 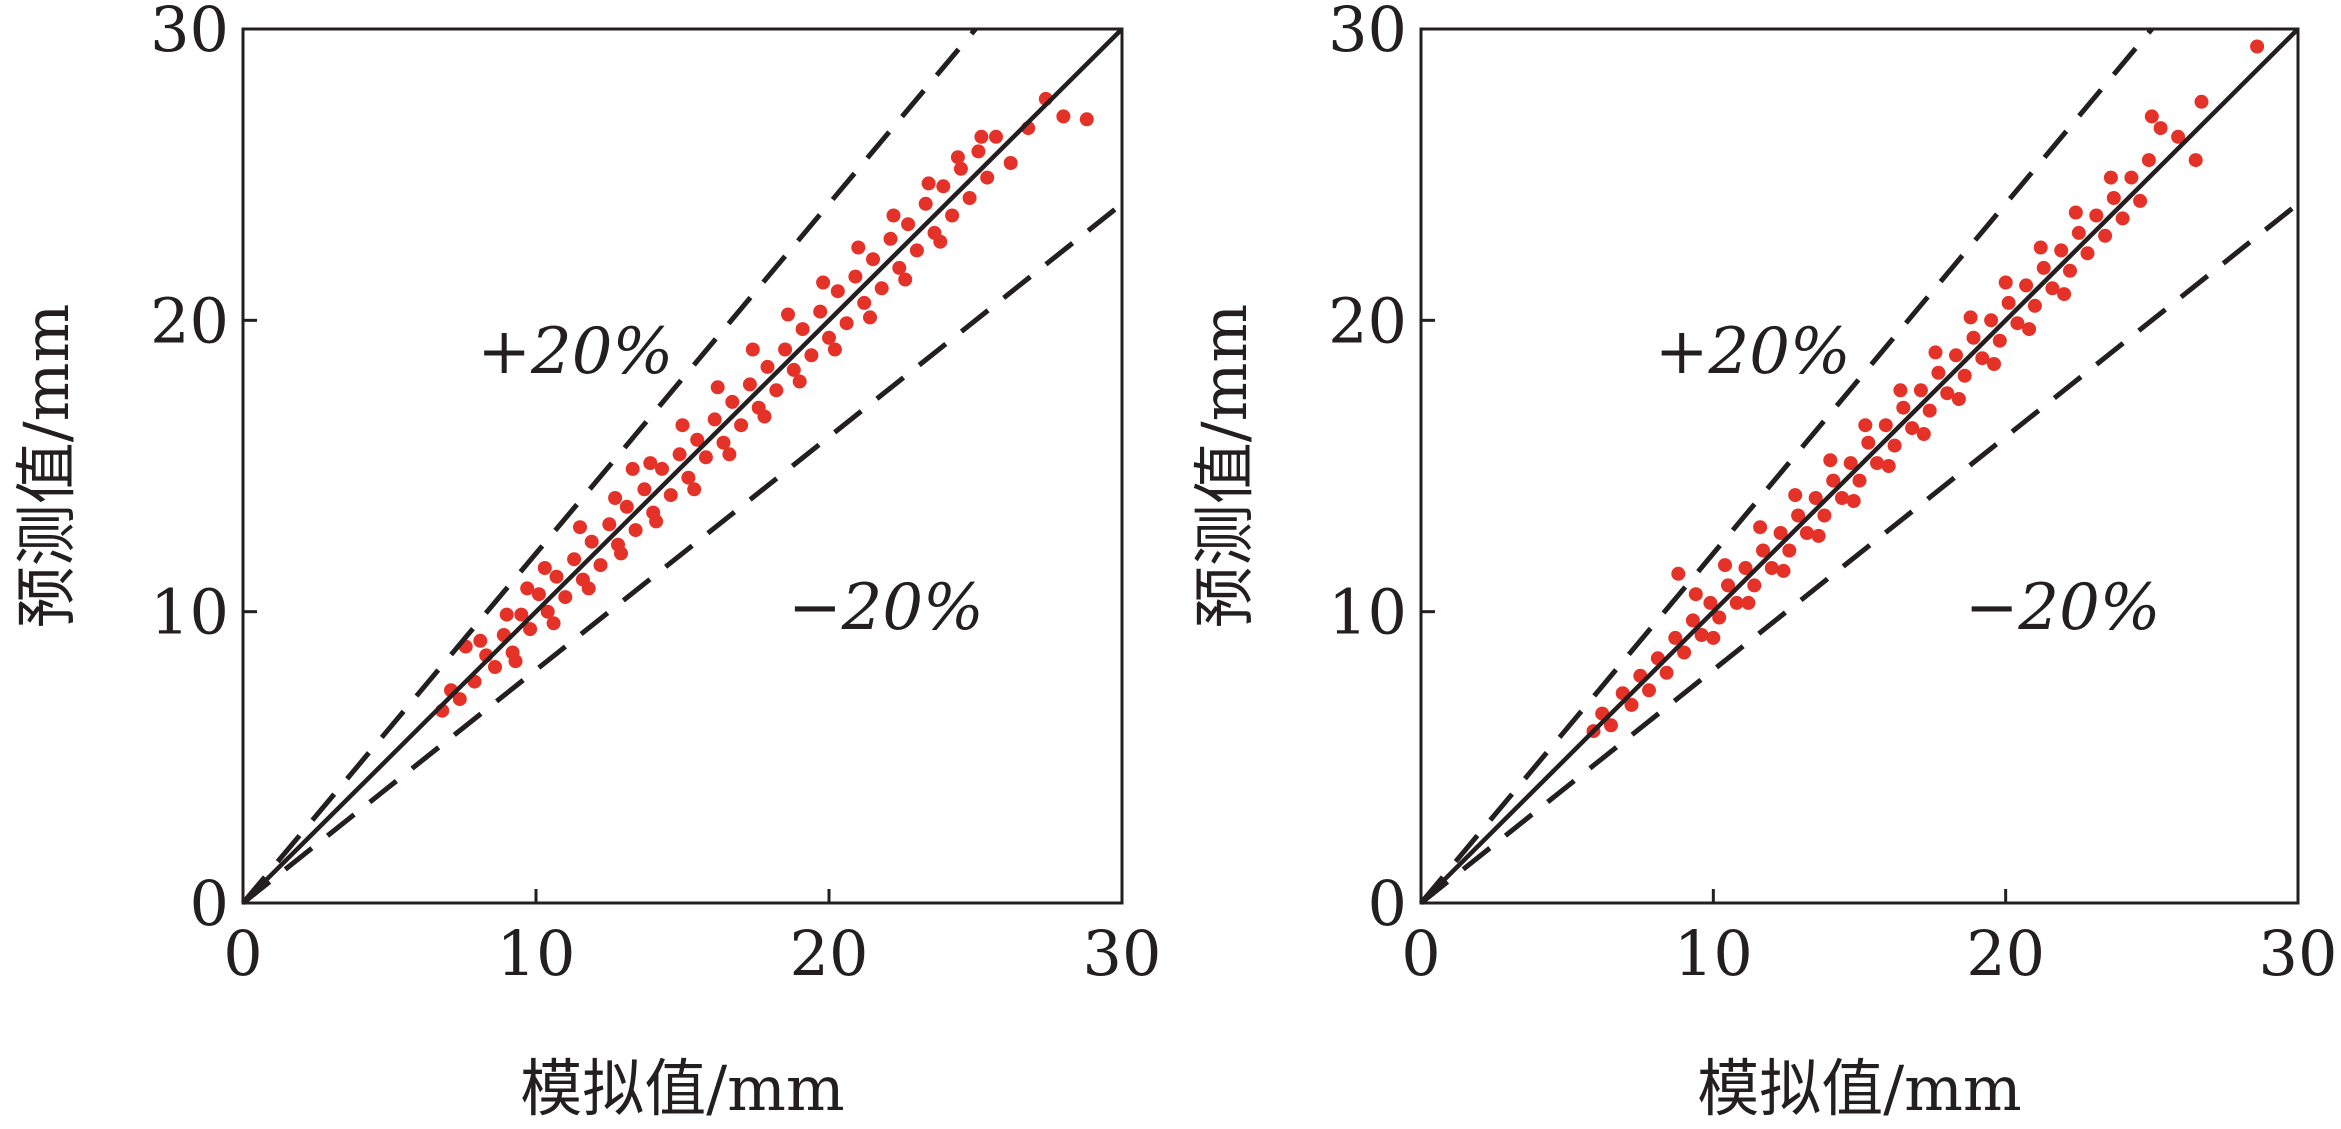 What do you see at coordinates (1367, 320) in the screenshot?
I see `y-tick-label: 20` at bounding box center [1367, 320].